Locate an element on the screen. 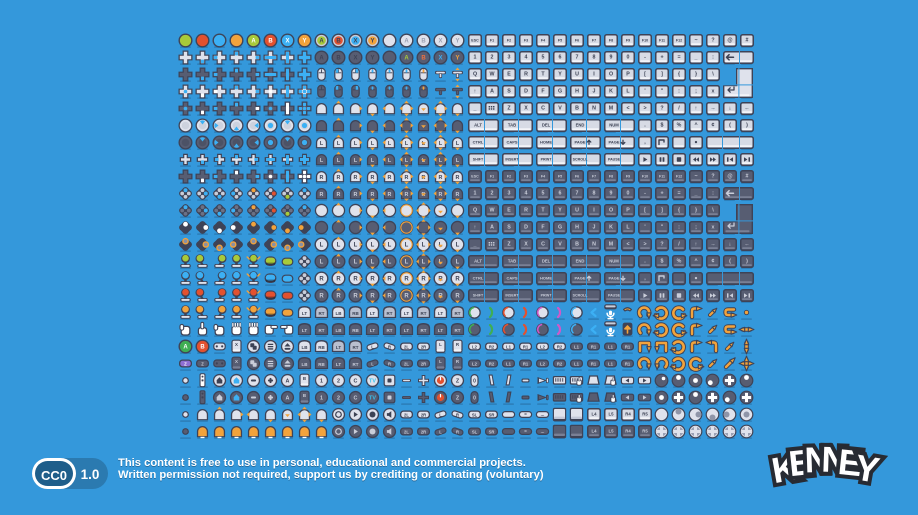 This screenshot has width=918, height=515. svg-text: Q is located at coordinates (475, 74).